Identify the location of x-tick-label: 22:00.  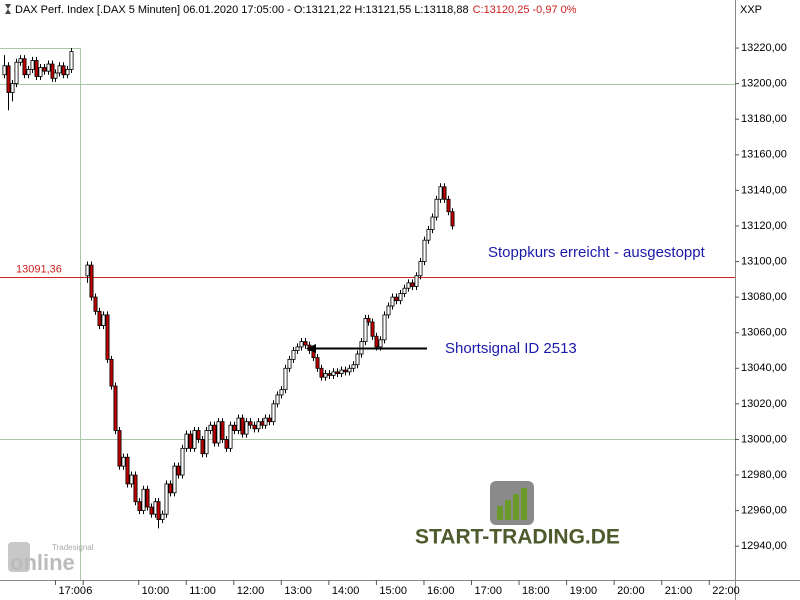
(726, 591).